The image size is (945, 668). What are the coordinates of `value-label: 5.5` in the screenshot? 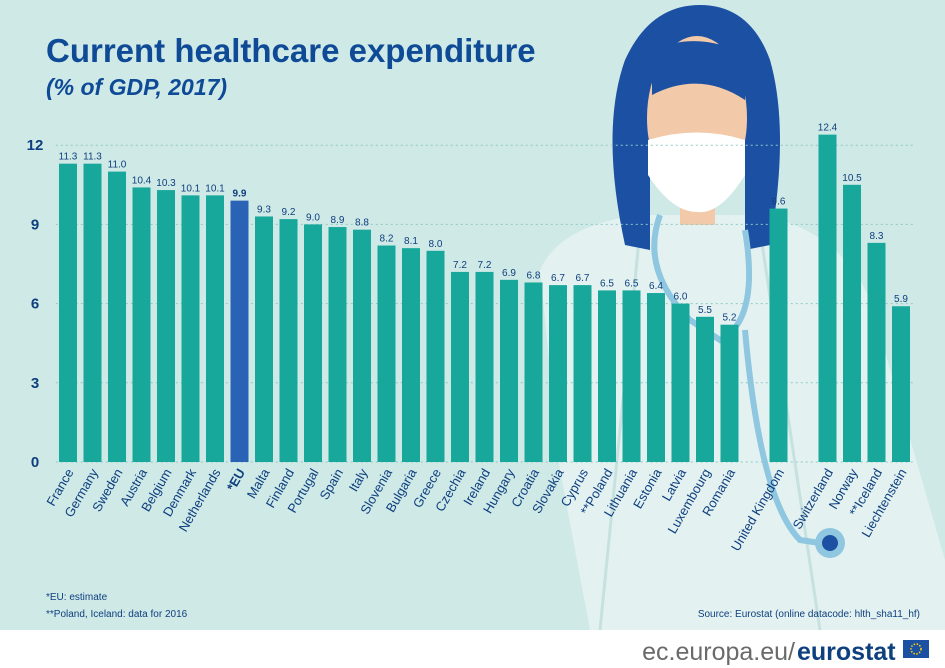 It's located at (705, 310).